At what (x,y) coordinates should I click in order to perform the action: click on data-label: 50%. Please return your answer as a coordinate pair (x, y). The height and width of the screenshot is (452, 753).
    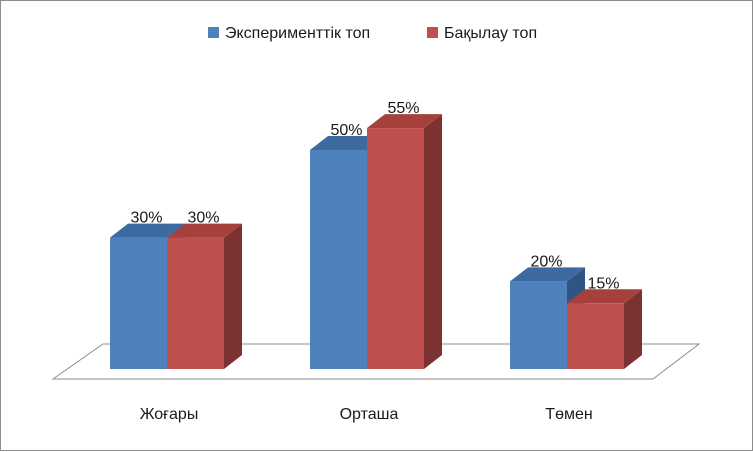
    Looking at the image, I should click on (346, 130).